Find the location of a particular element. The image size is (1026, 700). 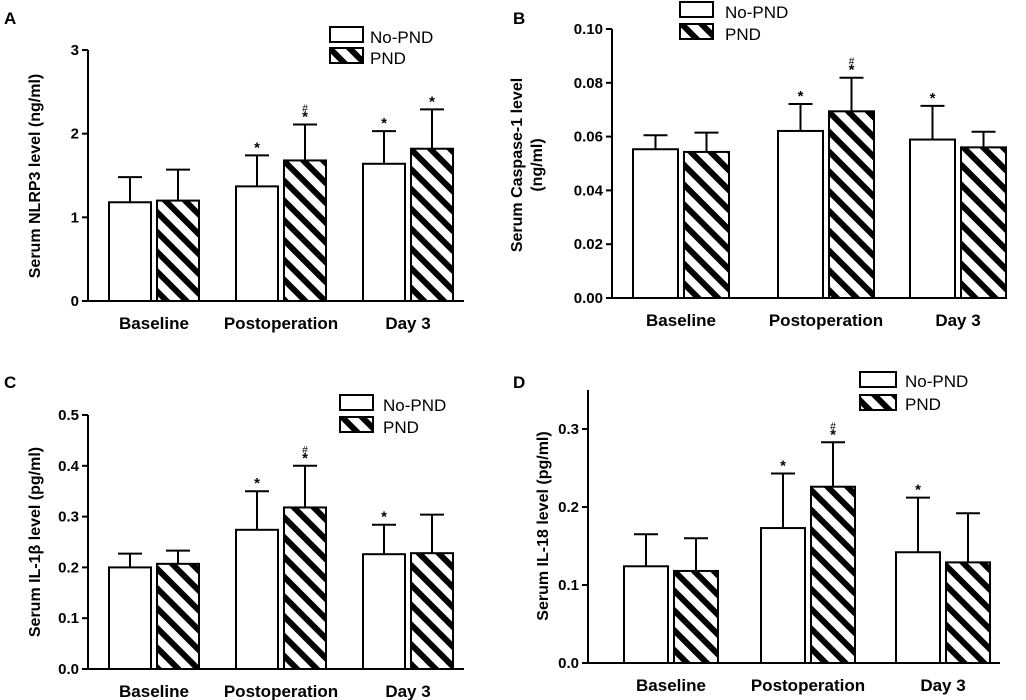

y-tick-label: 0.00 is located at coordinates (588, 298).